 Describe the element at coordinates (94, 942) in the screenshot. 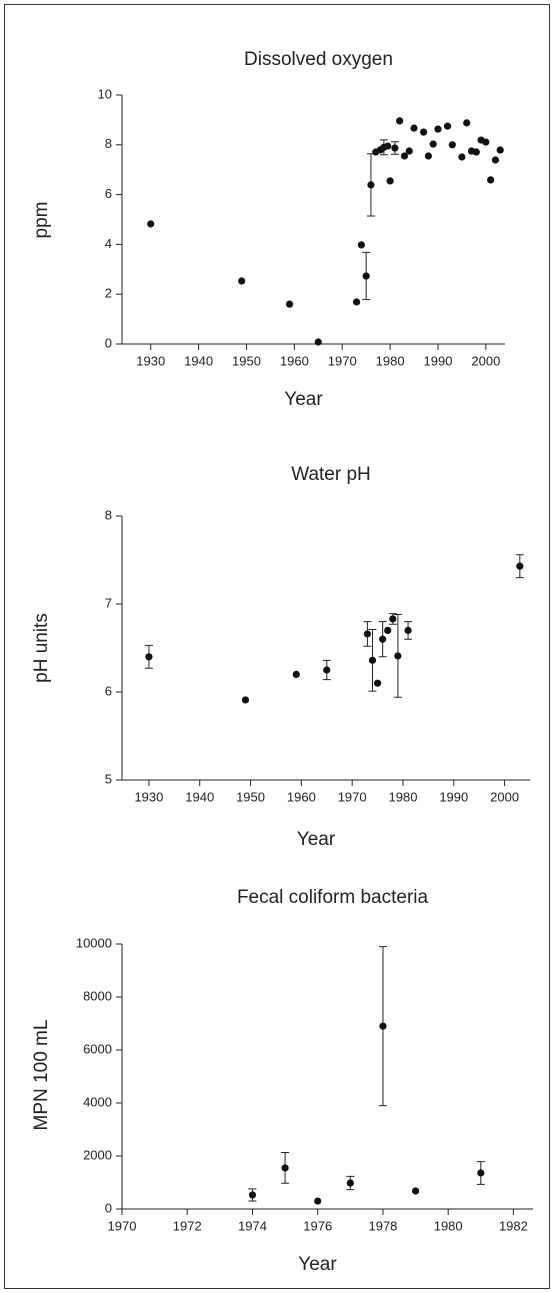

I see `y-tick-label: 10000` at that location.